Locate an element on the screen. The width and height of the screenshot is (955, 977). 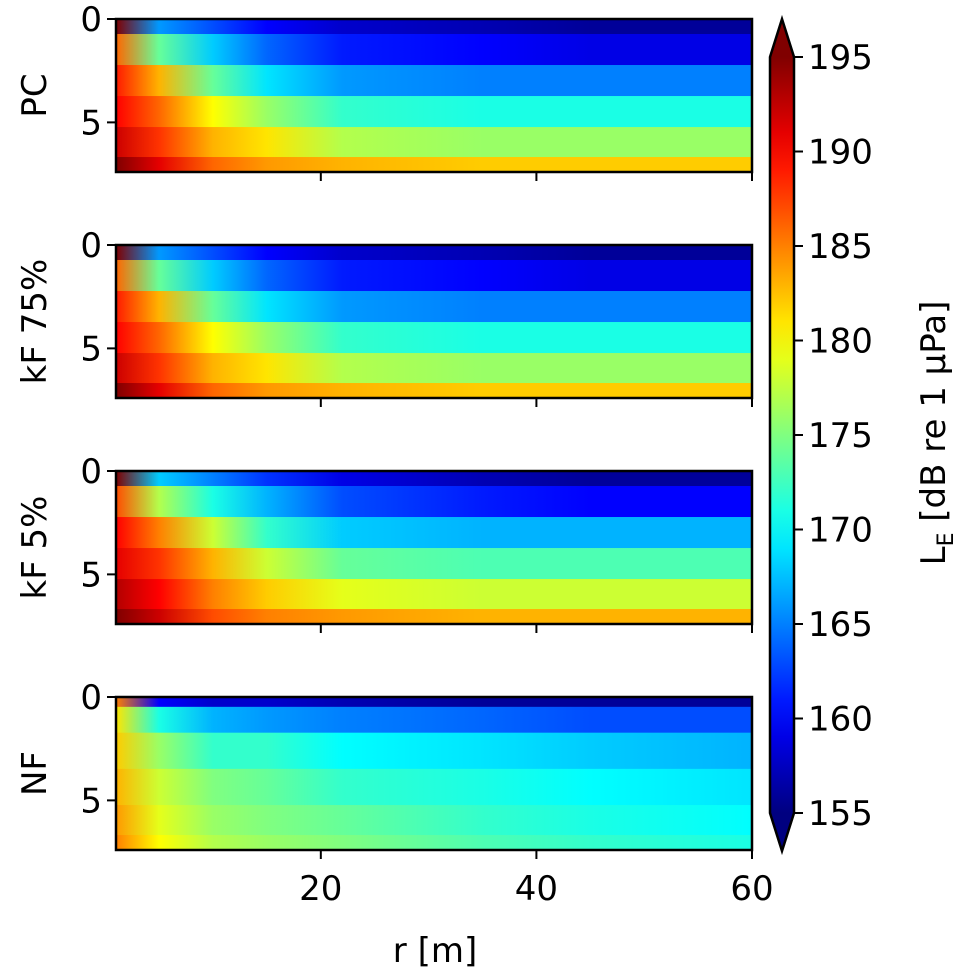
colorbar-label: LE [dB re 1 μPa] is located at coordinates (934, 433).